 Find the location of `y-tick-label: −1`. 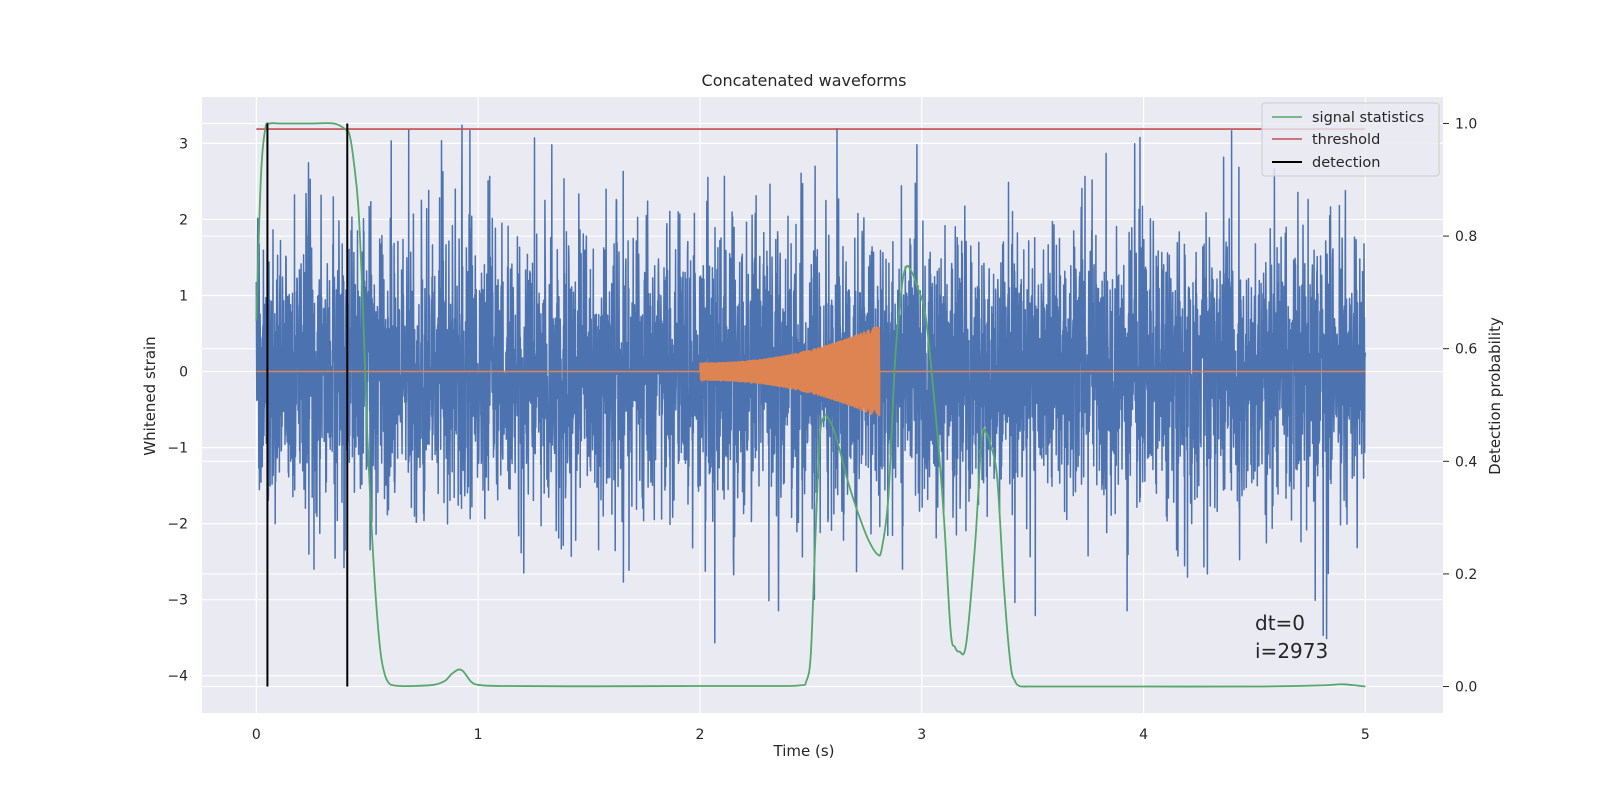

y-tick-label: −1 is located at coordinates (177, 449).